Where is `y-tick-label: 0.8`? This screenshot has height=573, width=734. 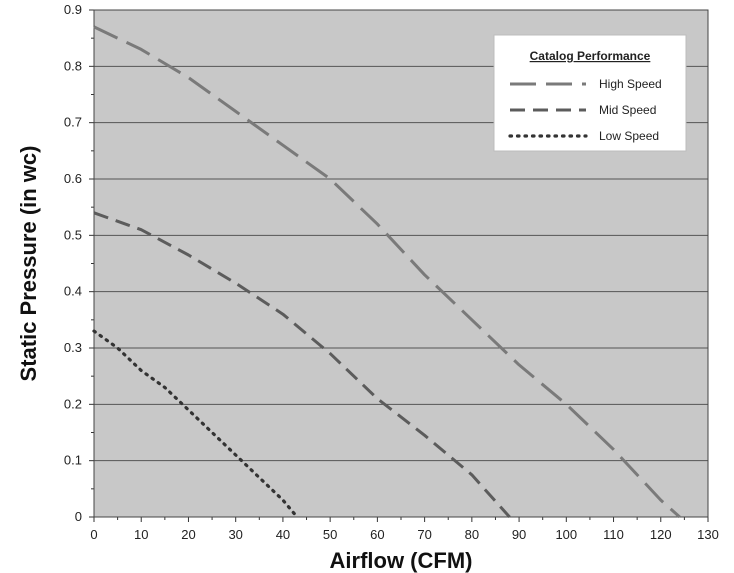
y-tick-label: 0.8 is located at coordinates (73, 65).